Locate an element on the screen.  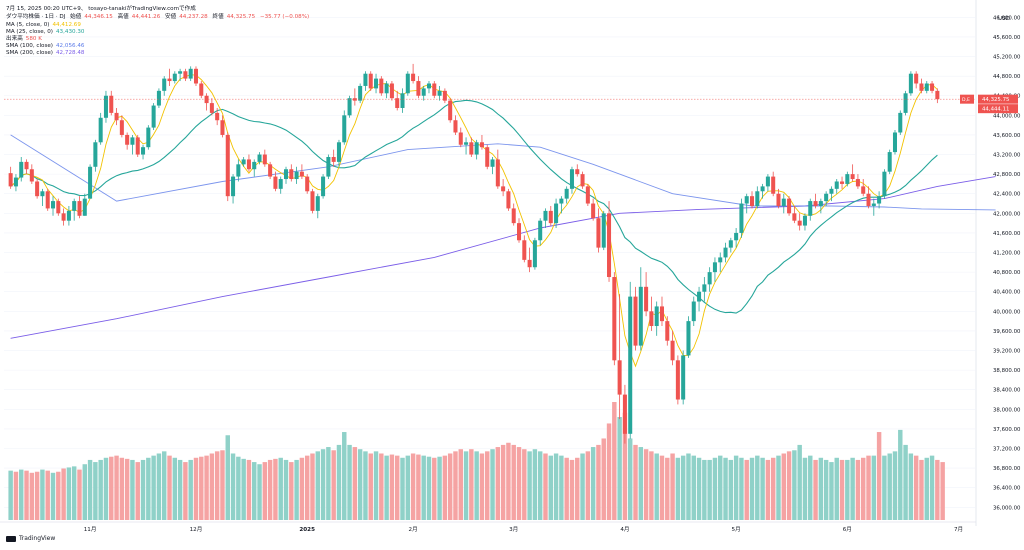
indicator-ma25: MA (25, close, 0) 43,430.30 is located at coordinates (46, 32).